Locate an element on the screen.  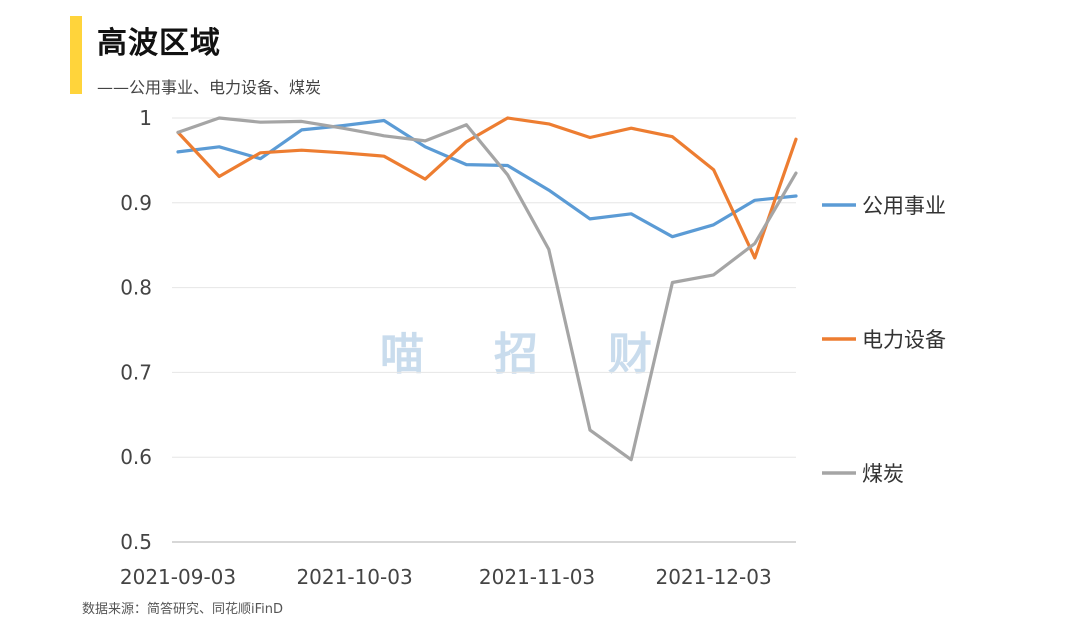
x-tick-label: 2021-10-03 is located at coordinates (354, 577).